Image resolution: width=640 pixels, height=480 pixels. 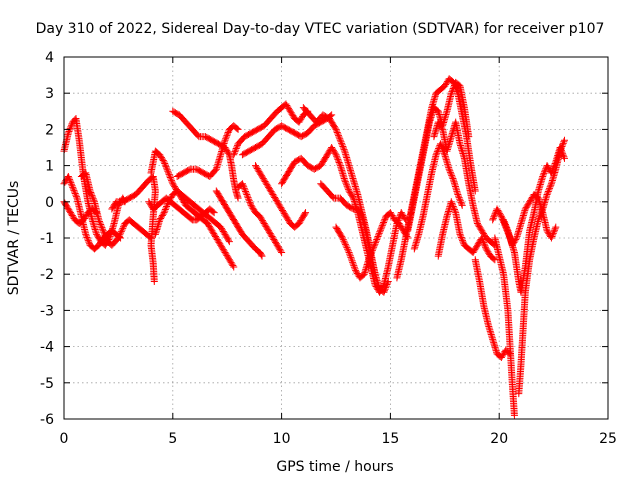 I want to click on y-tick-label: -1, so click(x=47, y=239).